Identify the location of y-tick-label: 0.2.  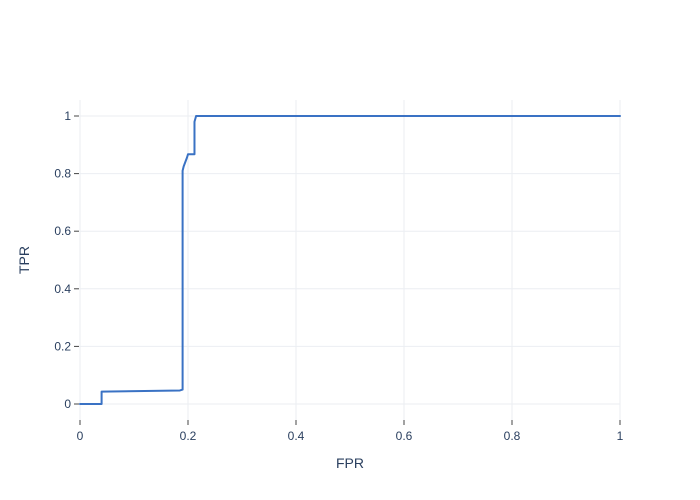
(62, 346).